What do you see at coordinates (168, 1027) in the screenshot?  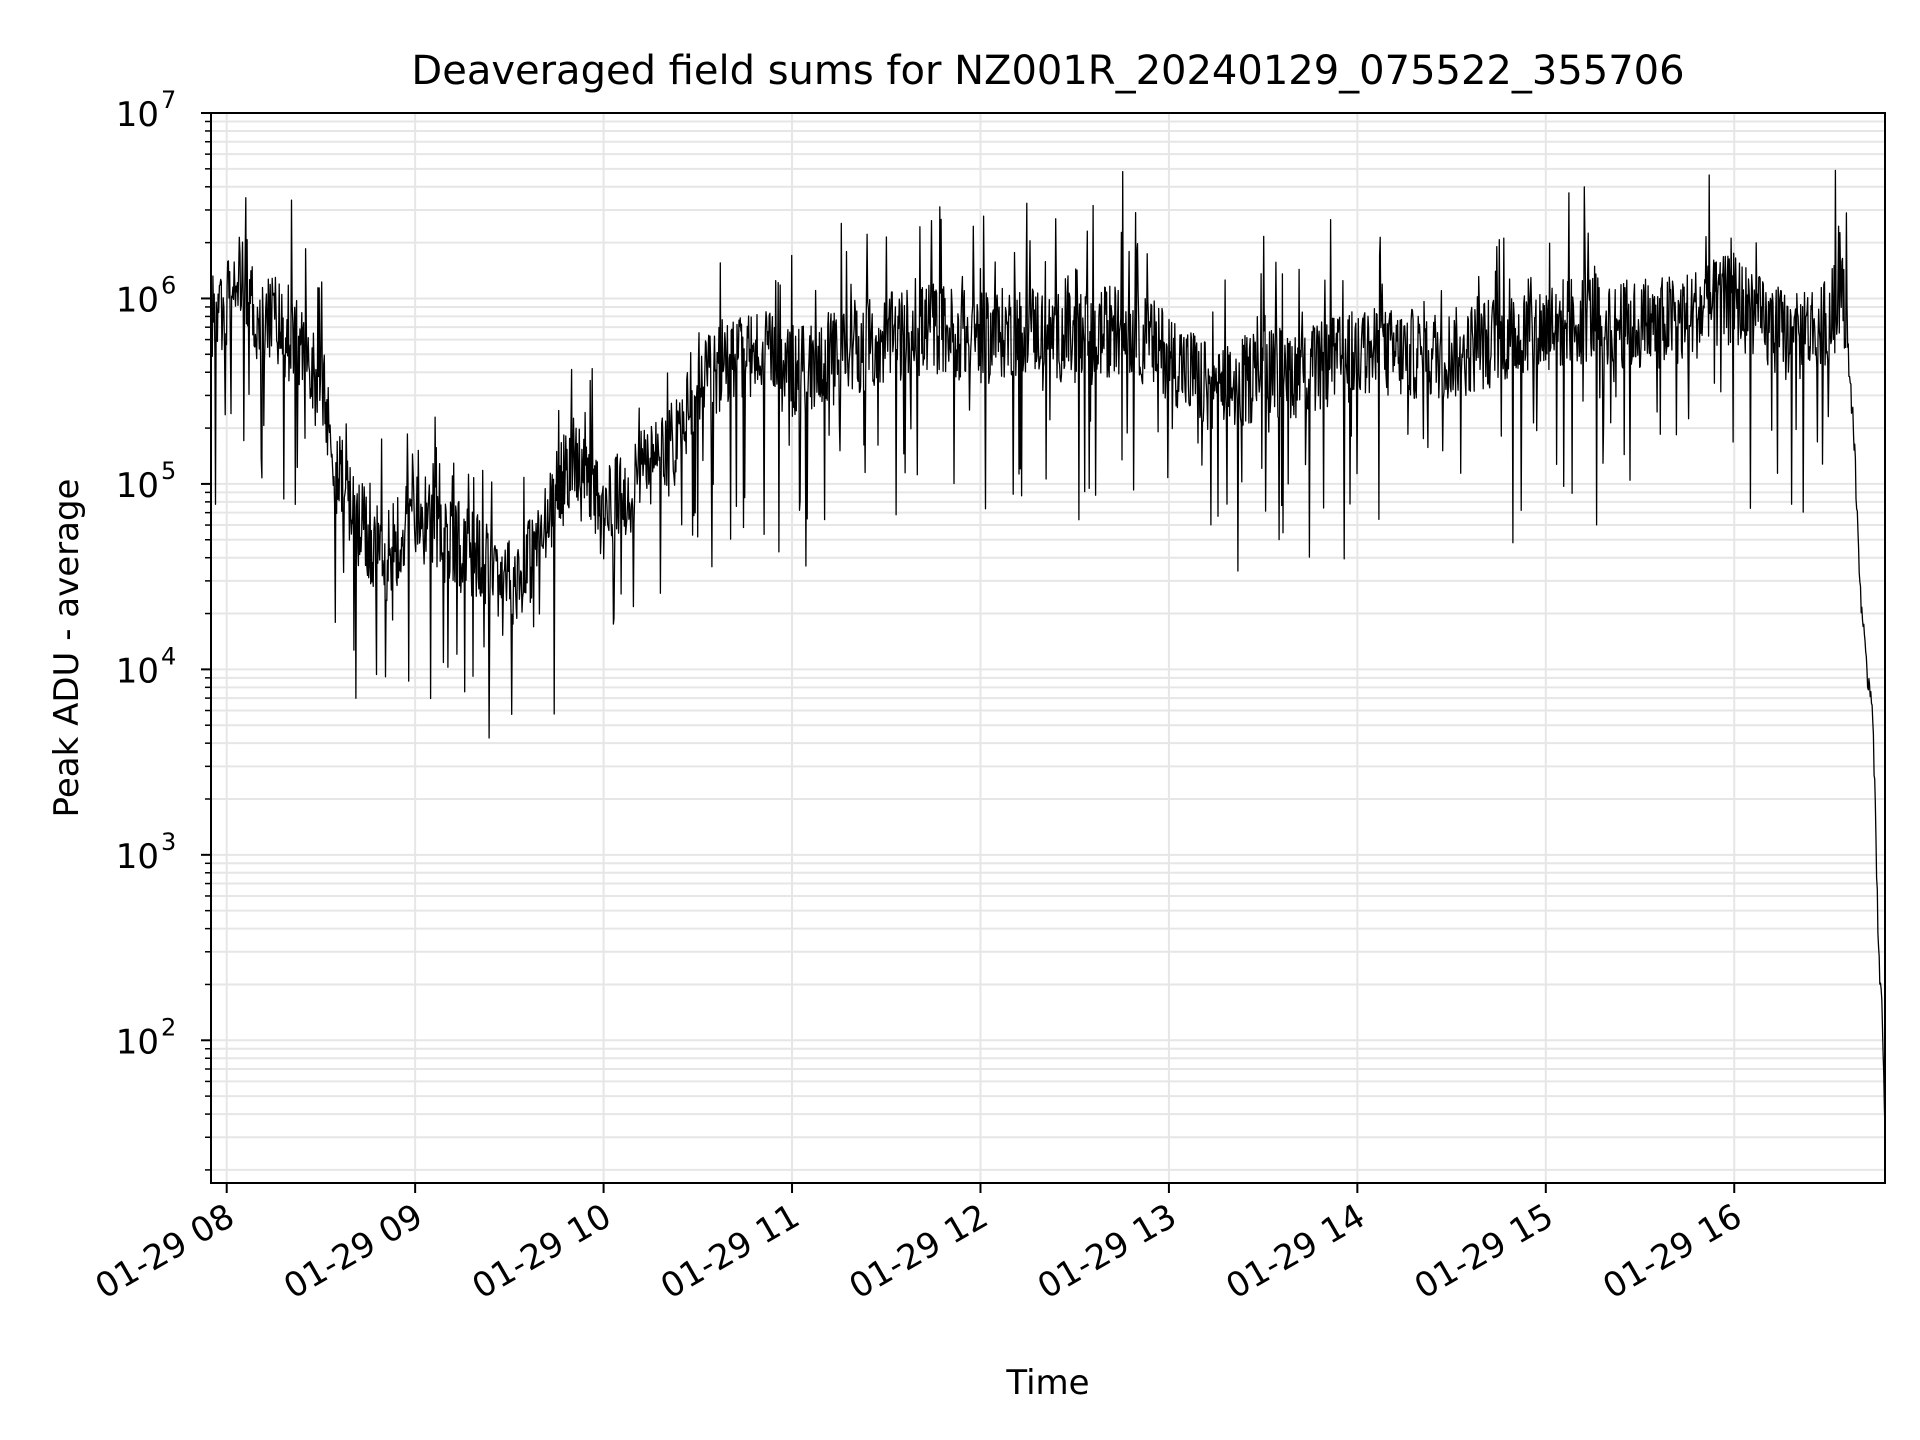 I see `y-tick-exponent: 2` at bounding box center [168, 1027].